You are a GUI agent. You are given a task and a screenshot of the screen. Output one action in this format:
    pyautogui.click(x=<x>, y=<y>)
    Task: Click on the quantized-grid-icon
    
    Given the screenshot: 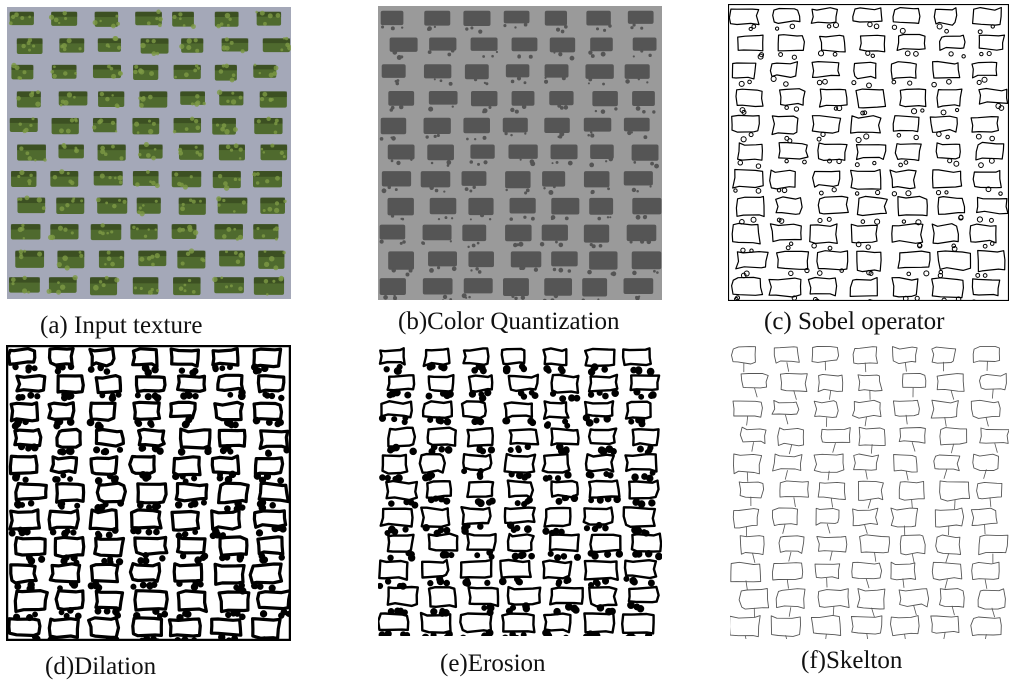 What is the action you would take?
    pyautogui.click(x=520, y=153)
    